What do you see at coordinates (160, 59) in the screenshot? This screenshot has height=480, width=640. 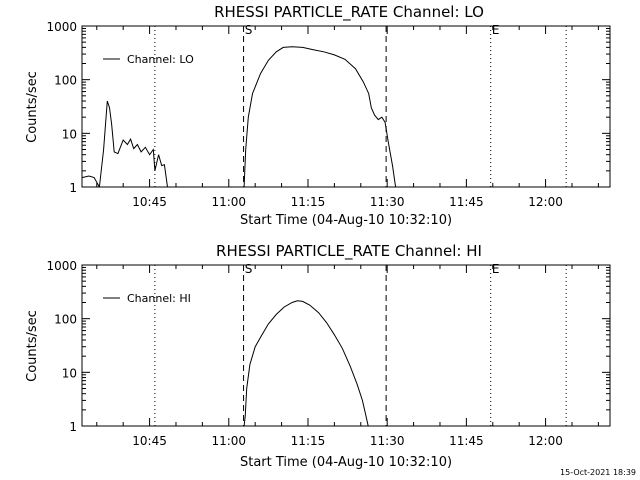 I see `legend-label: Channel: LO` at bounding box center [160, 59].